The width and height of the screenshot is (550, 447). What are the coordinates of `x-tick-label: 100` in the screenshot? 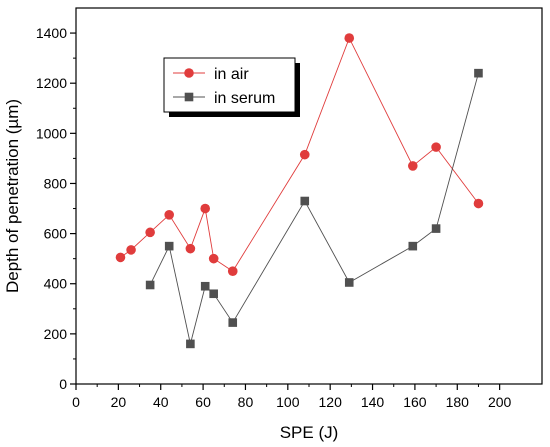 It's located at (288, 402).